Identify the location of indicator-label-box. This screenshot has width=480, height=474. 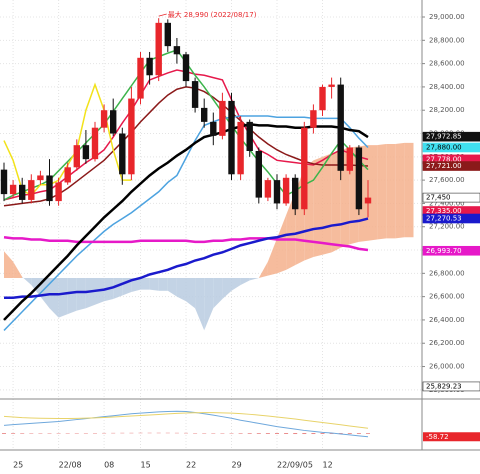
(451, 437).